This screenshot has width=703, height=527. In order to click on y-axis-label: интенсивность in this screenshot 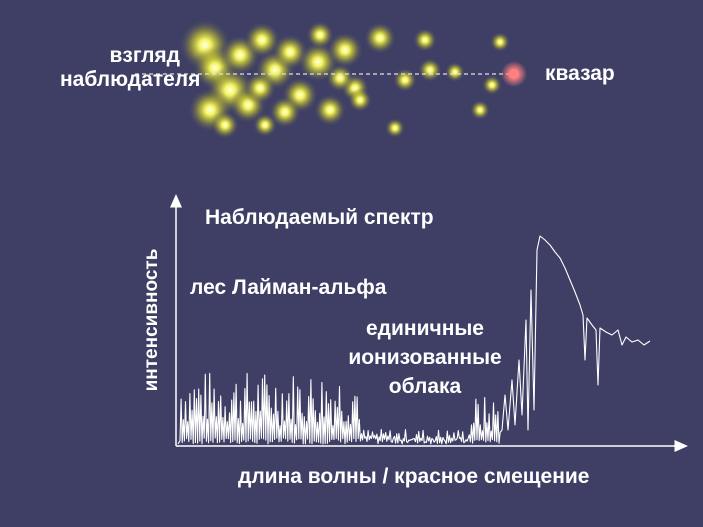, I will do `click(151, 320)`.